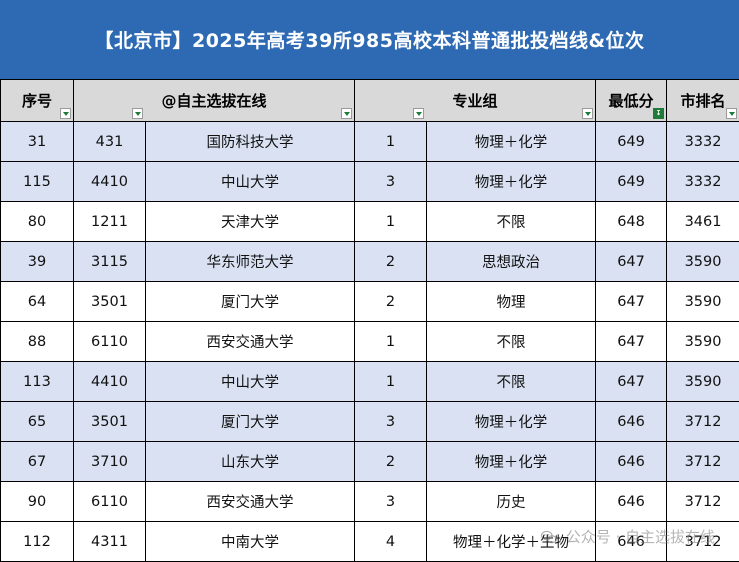 This screenshot has width=739, height=562. What do you see at coordinates (37, 462) in the screenshot?
I see `seq-cell: 67` at bounding box center [37, 462].